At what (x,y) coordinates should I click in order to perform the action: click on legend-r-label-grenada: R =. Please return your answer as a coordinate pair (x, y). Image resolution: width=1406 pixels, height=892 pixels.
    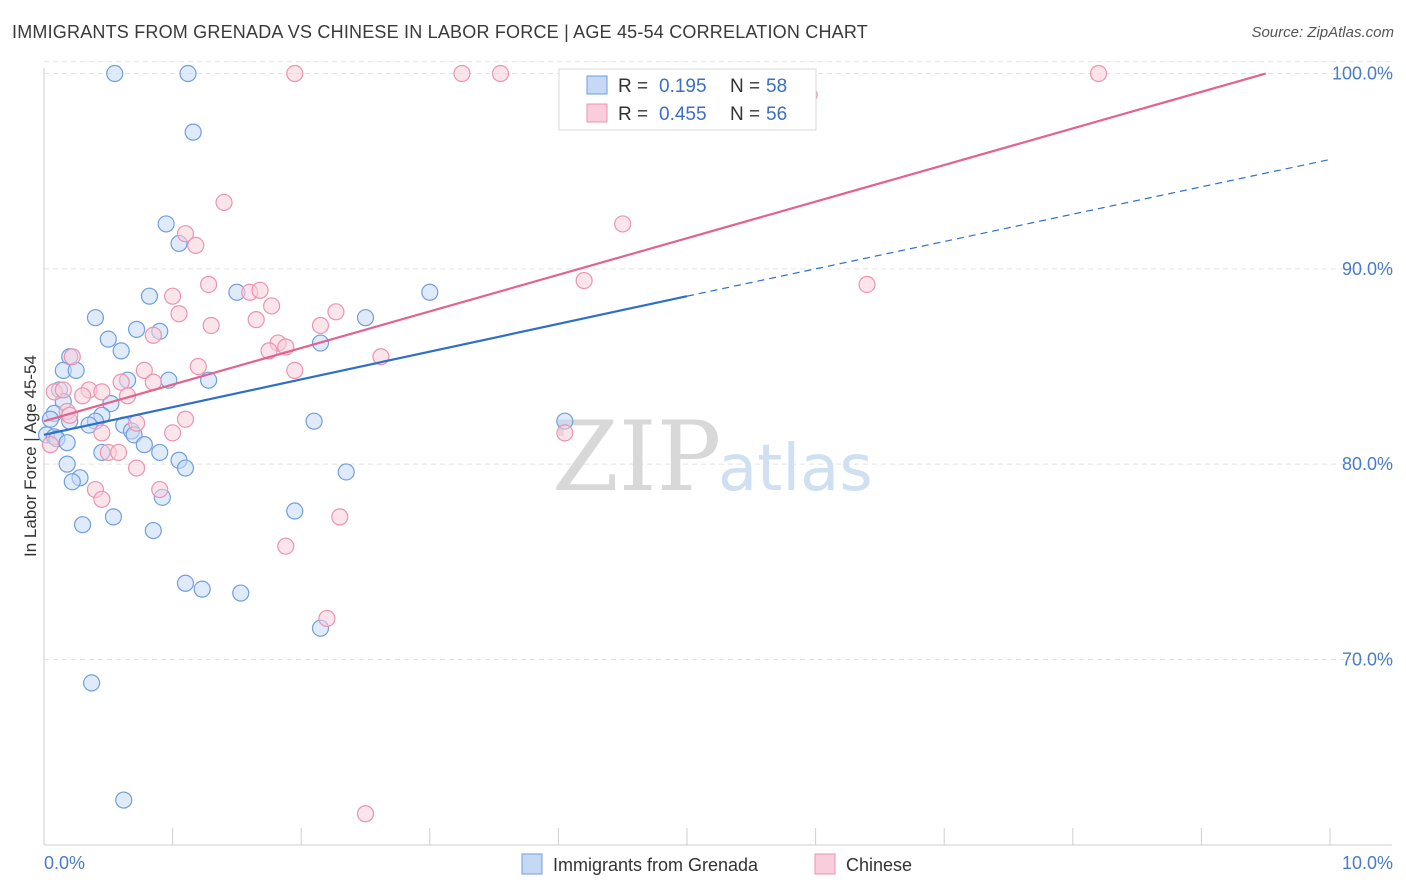
    Looking at the image, I should click on (633, 86).